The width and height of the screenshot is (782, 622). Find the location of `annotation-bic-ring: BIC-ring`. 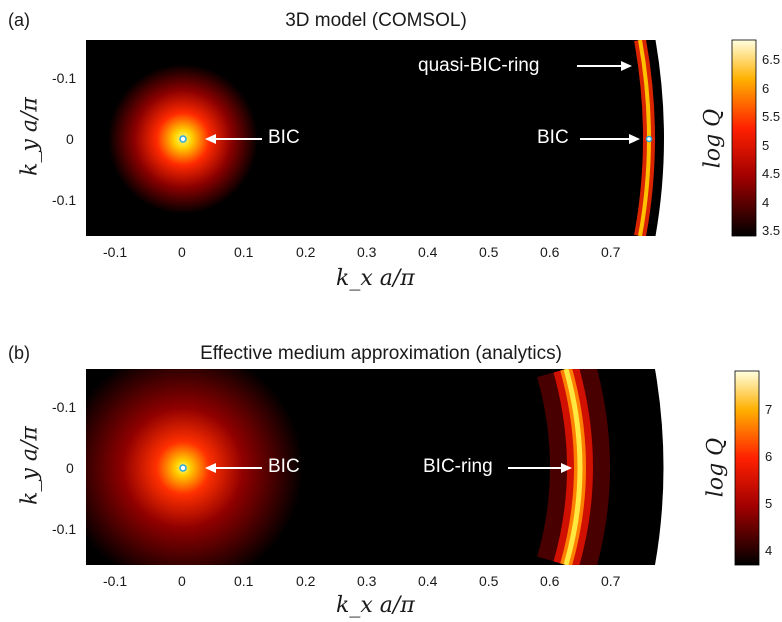

annotation-bic-ring: BIC-ring is located at coordinates (458, 466).